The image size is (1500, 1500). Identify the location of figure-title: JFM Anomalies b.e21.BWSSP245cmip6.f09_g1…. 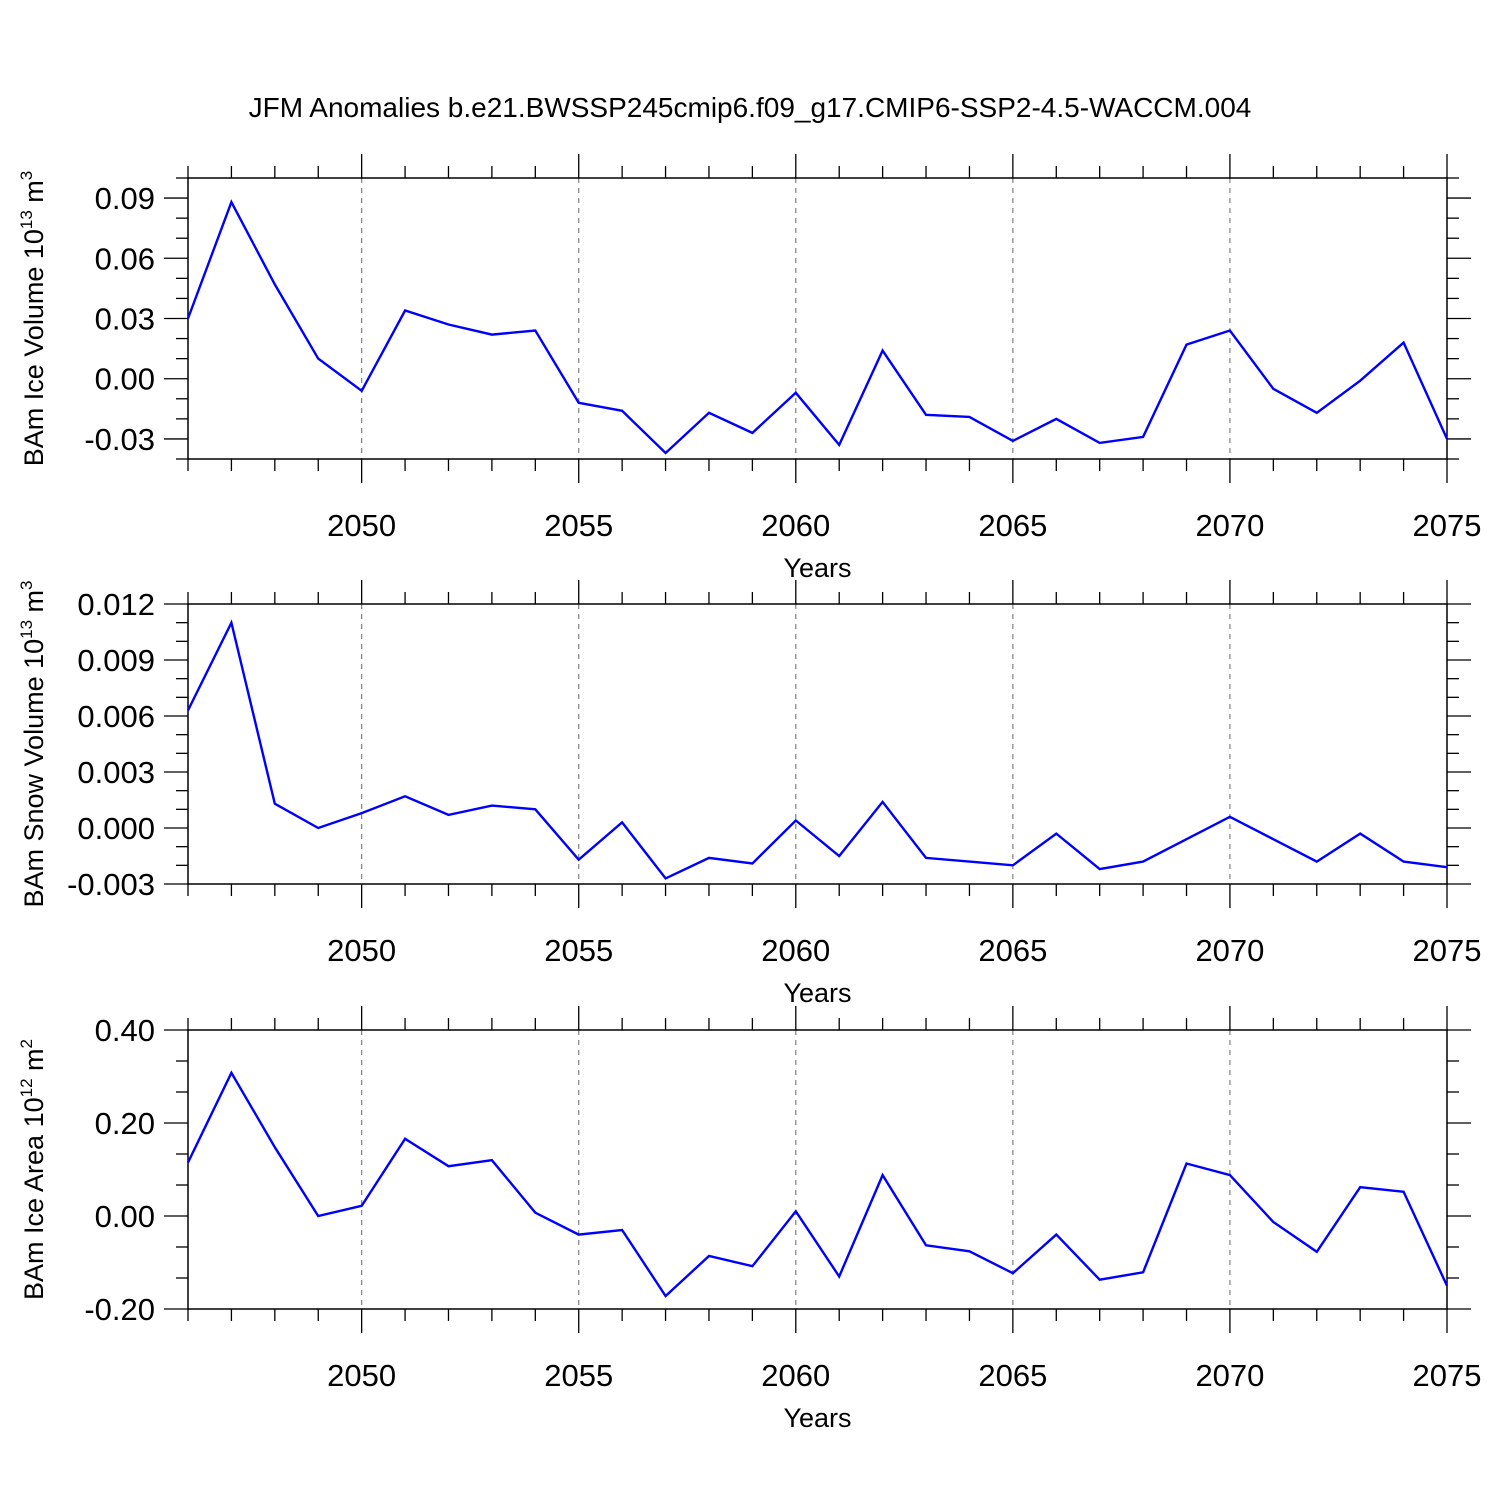
(750, 107).